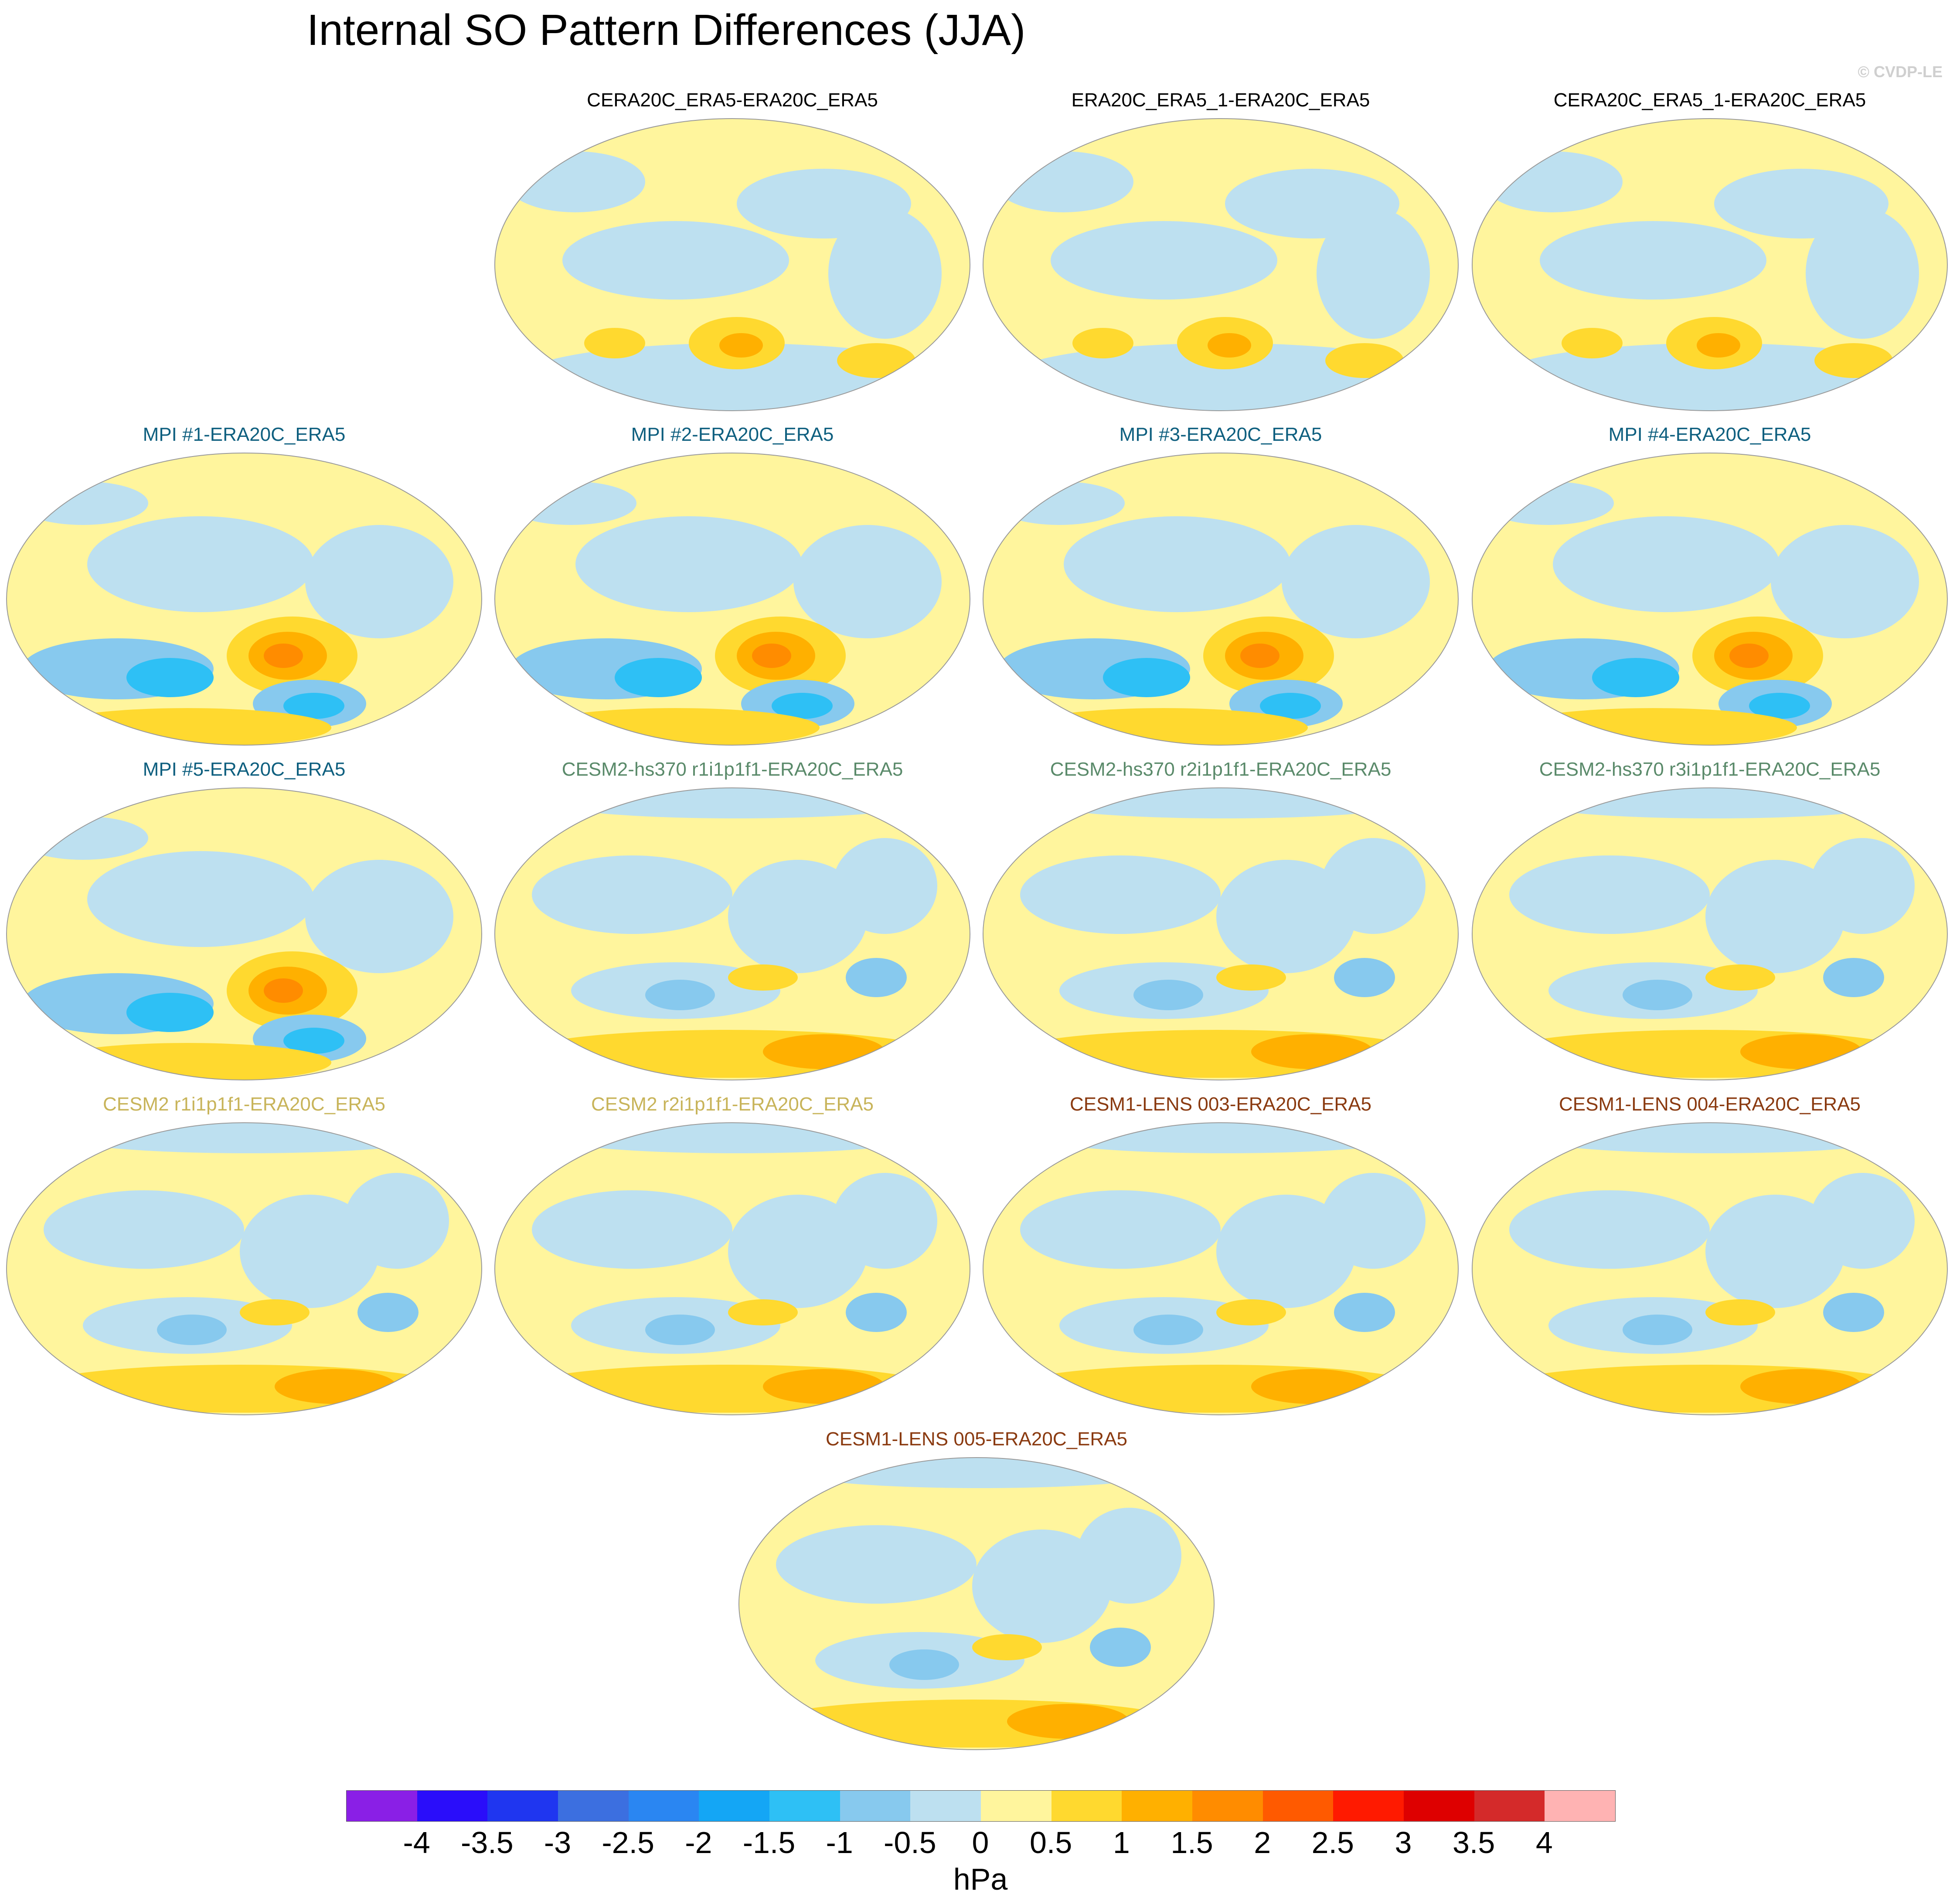  What do you see at coordinates (910, 1843) in the screenshot?
I see `colorbar-tick-label: -0.5` at bounding box center [910, 1843].